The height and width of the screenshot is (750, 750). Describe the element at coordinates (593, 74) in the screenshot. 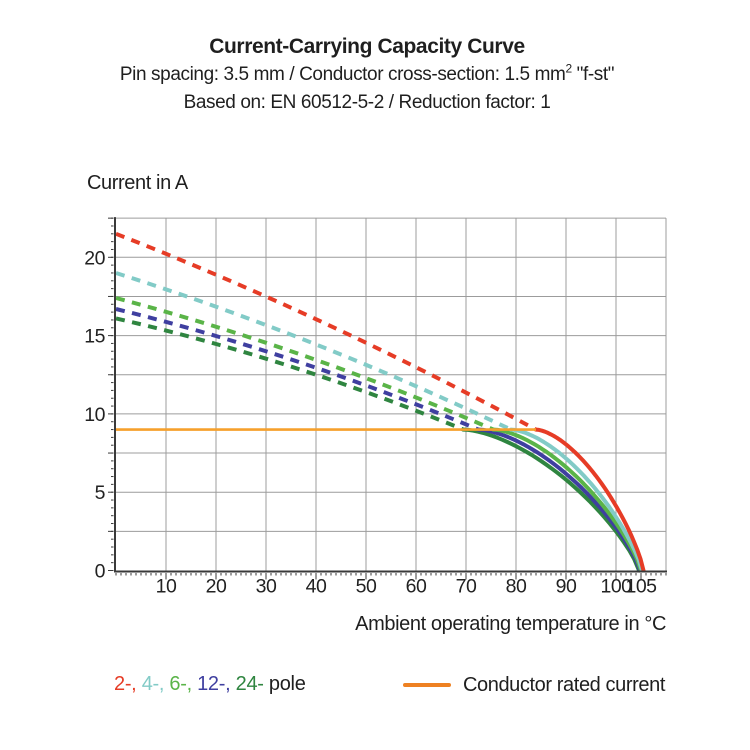

I see `subtitle1-suffix: "f-st"` at that location.